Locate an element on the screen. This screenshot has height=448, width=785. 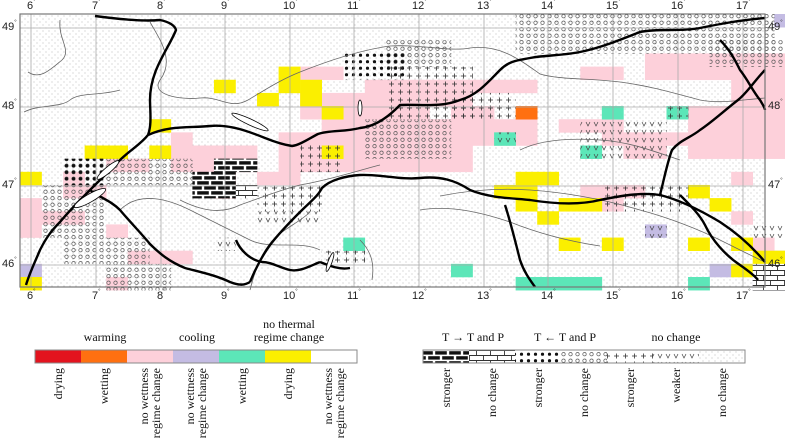
lon-tick-top: 10° is located at coordinates (290, 6).